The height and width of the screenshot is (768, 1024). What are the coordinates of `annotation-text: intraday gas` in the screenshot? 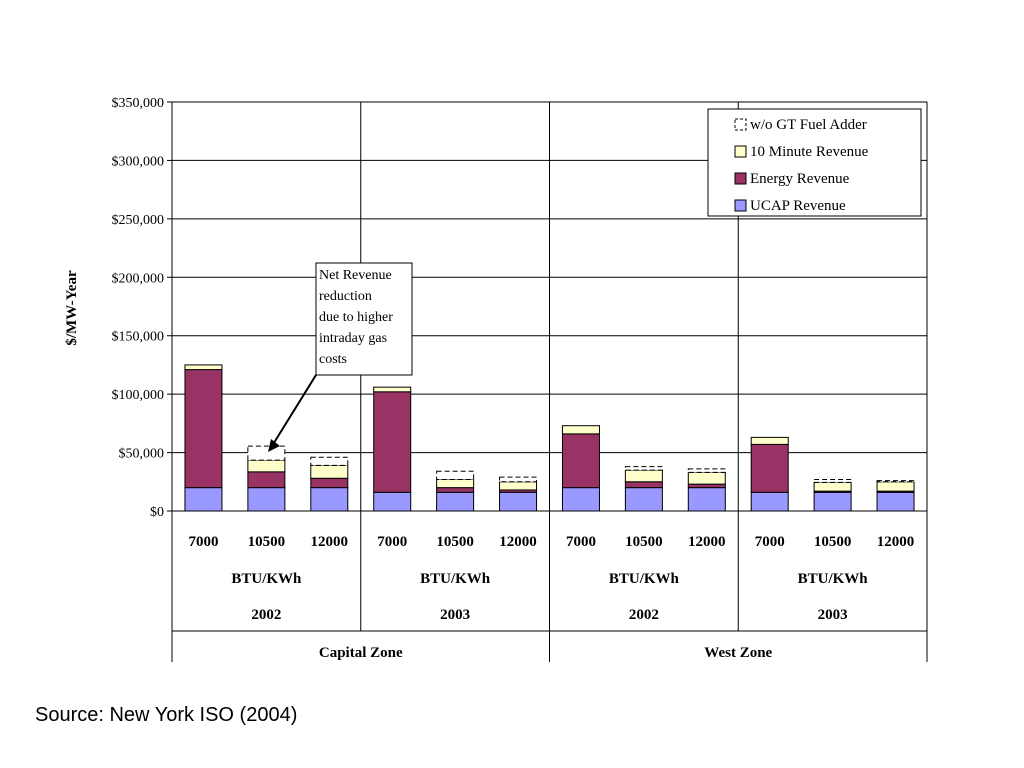 It's located at (353, 338).